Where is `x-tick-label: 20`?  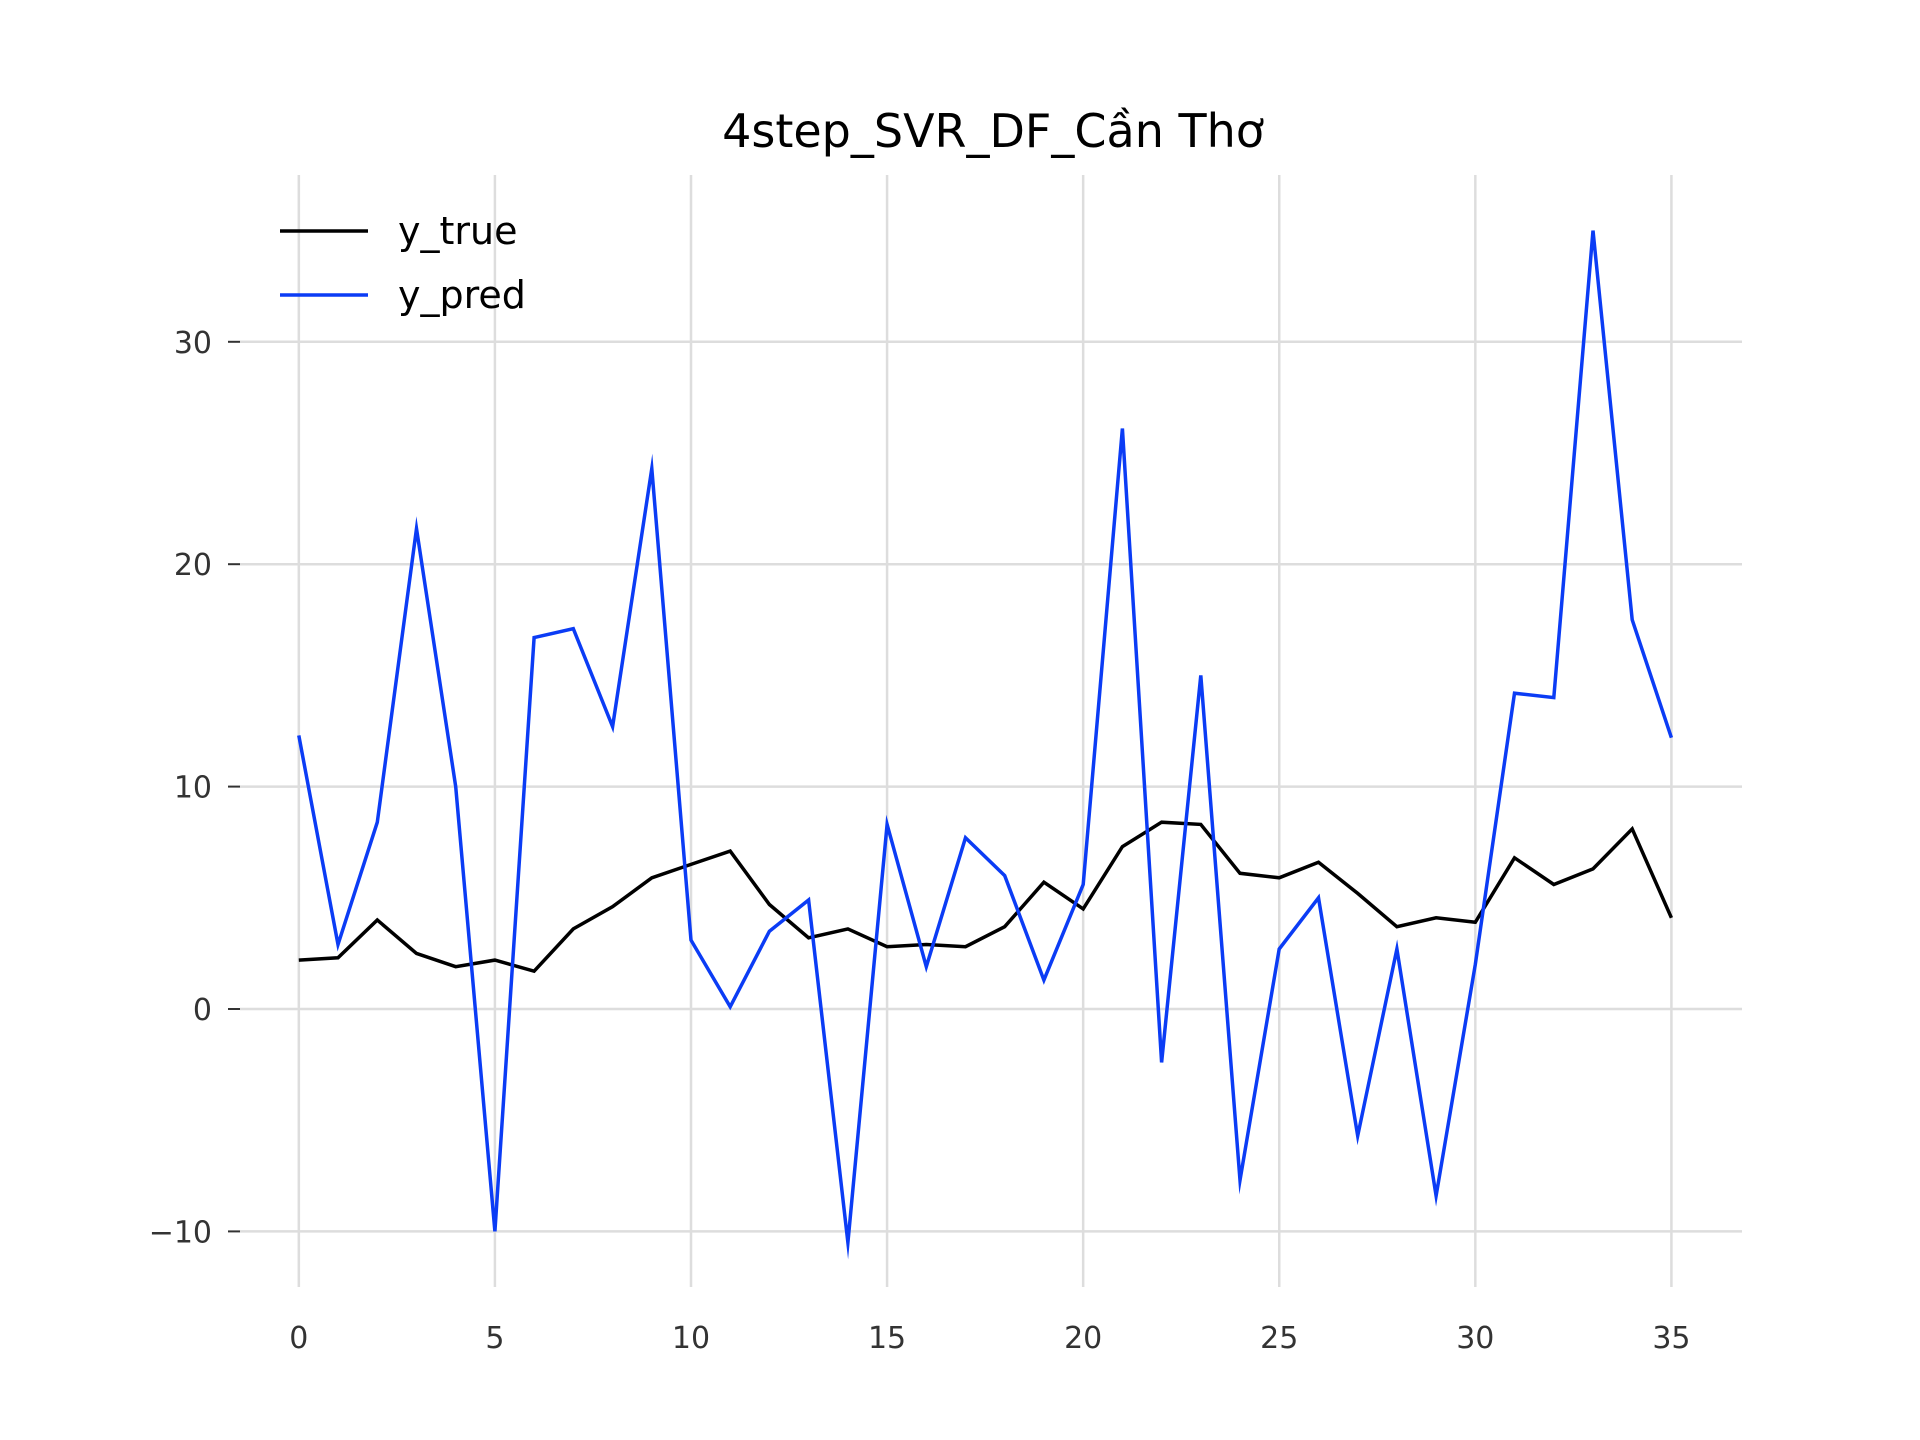
x-tick-label: 20 is located at coordinates (1083, 1338).